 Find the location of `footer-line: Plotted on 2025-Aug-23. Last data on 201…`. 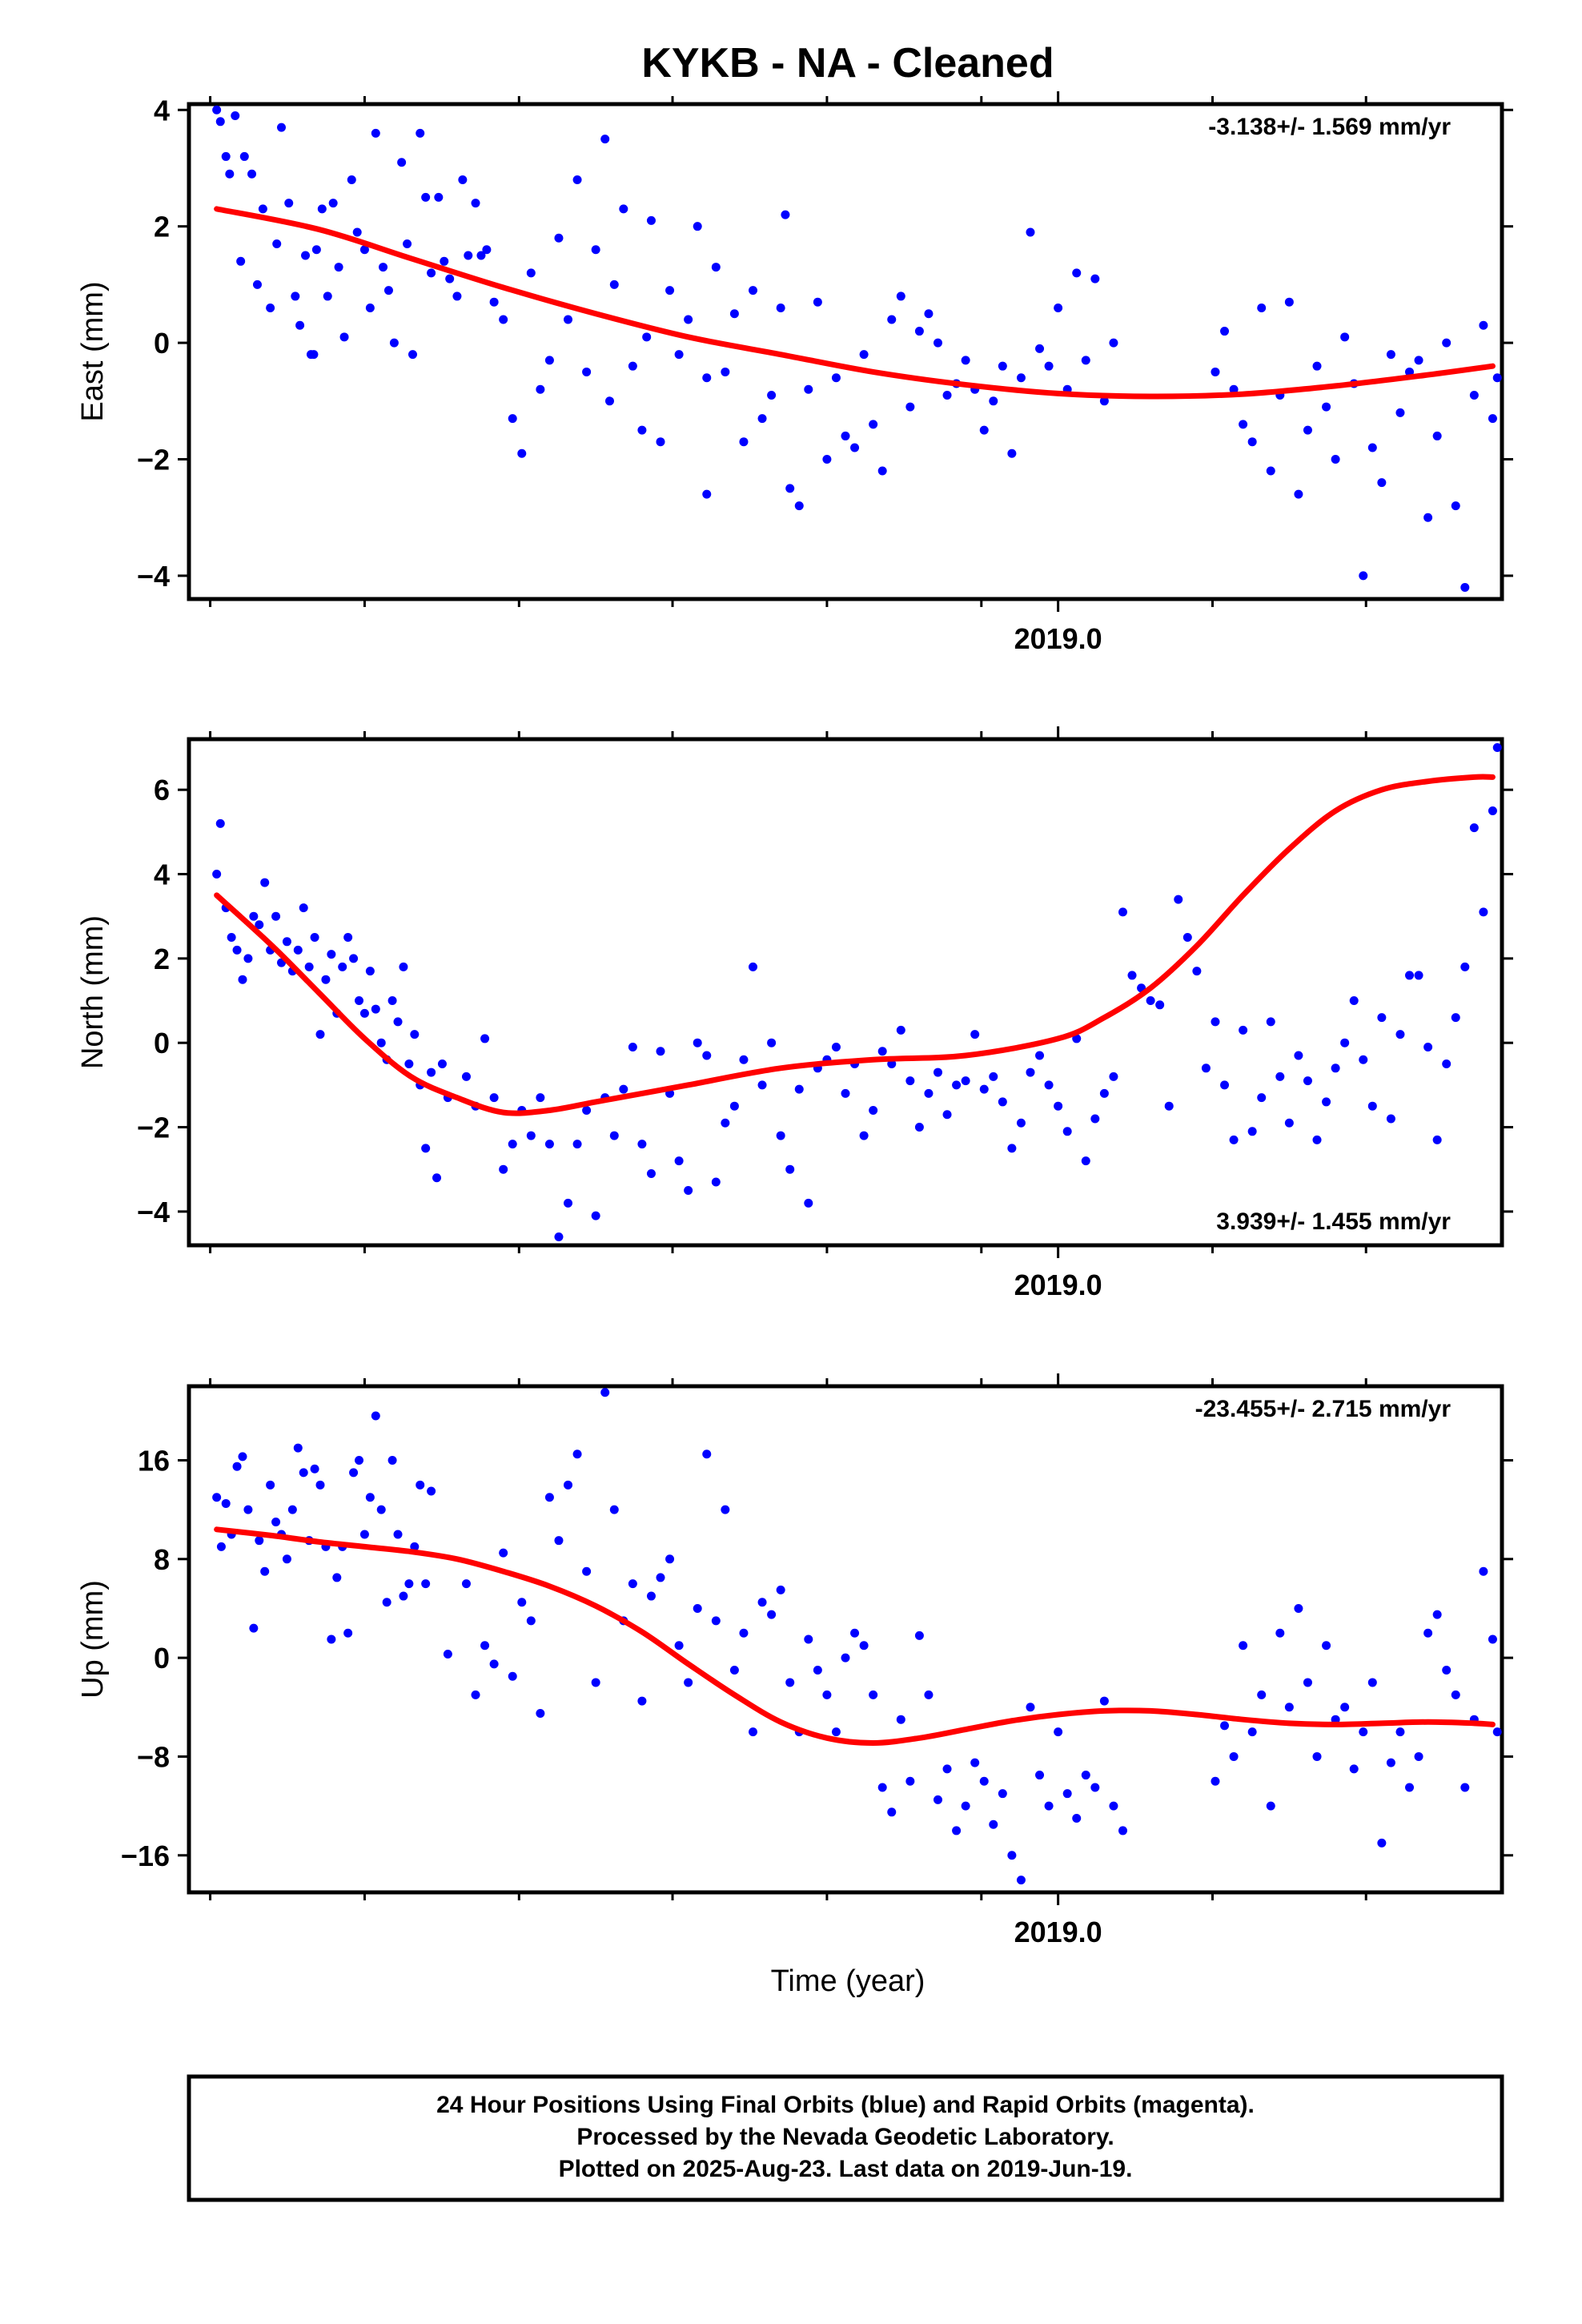

footer-line: Plotted on 2025-Aug-23. Last data on 201… is located at coordinates (846, 2169).